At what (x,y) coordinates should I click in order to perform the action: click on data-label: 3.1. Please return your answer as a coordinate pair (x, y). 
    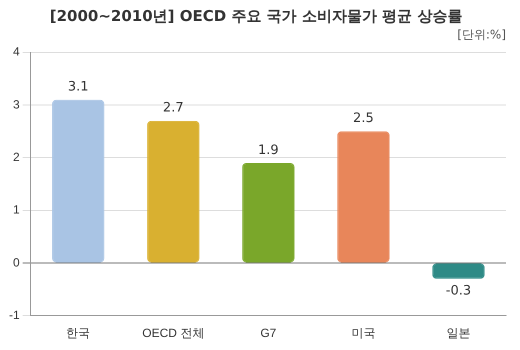
    Looking at the image, I should click on (78, 87).